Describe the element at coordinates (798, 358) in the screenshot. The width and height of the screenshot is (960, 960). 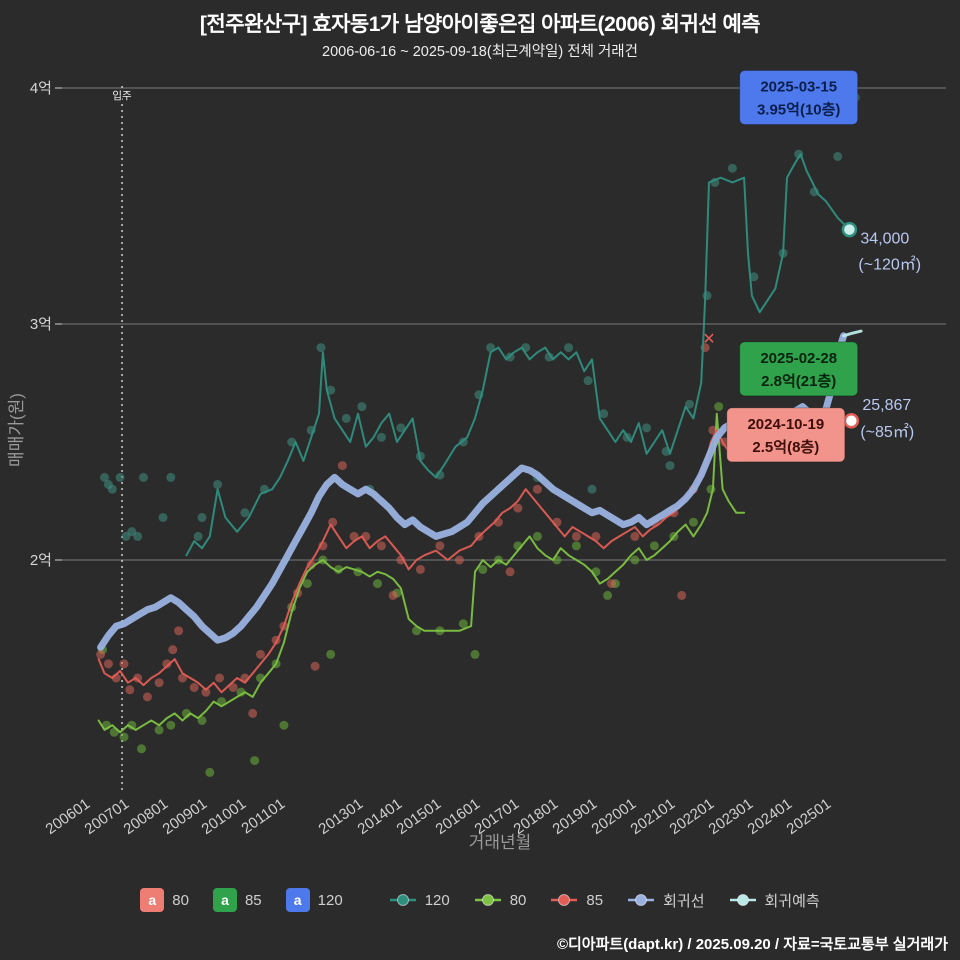
I see `svg-text: 2025-02-28` at that location.